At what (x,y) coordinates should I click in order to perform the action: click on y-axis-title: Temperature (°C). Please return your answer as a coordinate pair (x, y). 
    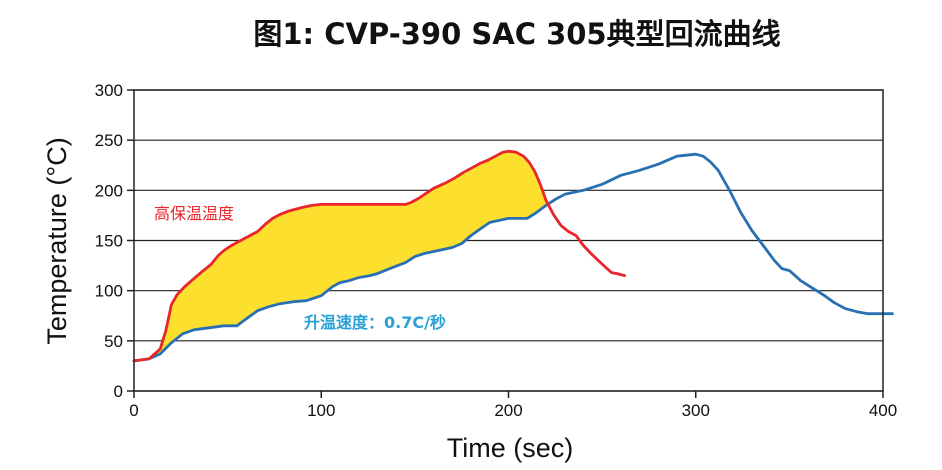
    Looking at the image, I should click on (57, 240).